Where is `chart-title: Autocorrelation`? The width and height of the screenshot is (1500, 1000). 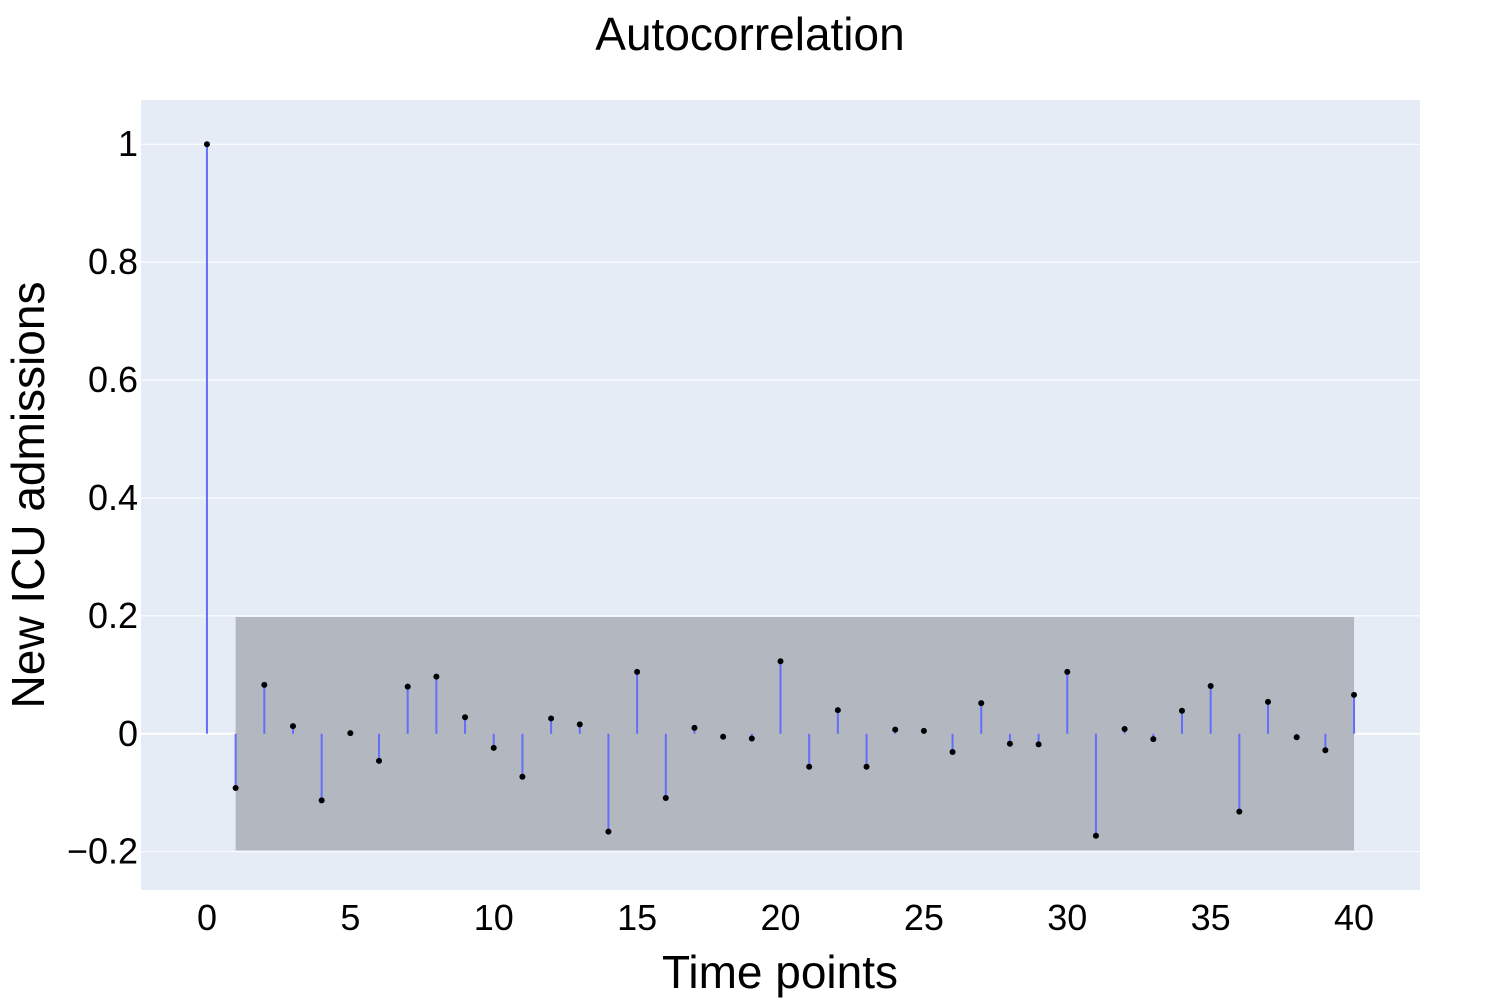 chart-title: Autocorrelation is located at coordinates (749, 34).